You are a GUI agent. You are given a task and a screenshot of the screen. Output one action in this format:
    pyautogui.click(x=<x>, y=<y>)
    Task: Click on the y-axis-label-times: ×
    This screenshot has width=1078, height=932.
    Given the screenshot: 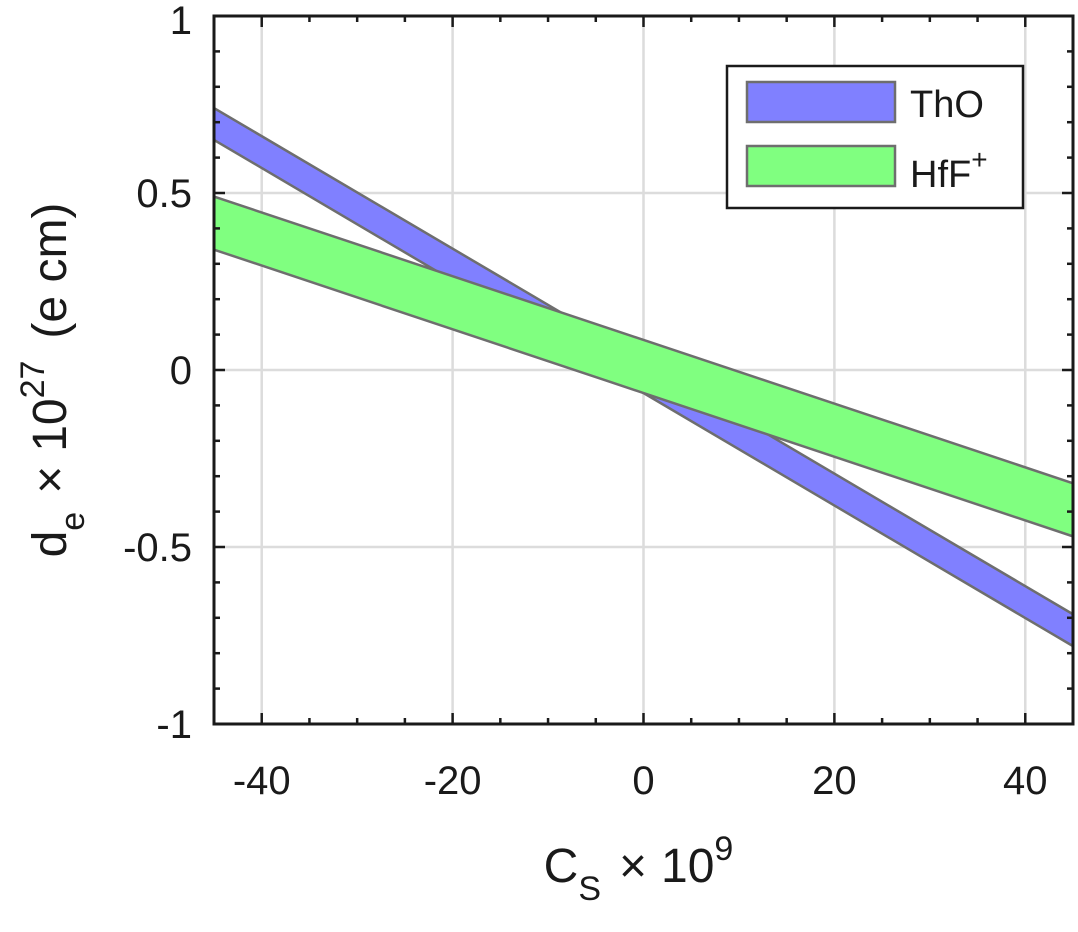 What is the action you would take?
    pyautogui.click(x=50, y=480)
    